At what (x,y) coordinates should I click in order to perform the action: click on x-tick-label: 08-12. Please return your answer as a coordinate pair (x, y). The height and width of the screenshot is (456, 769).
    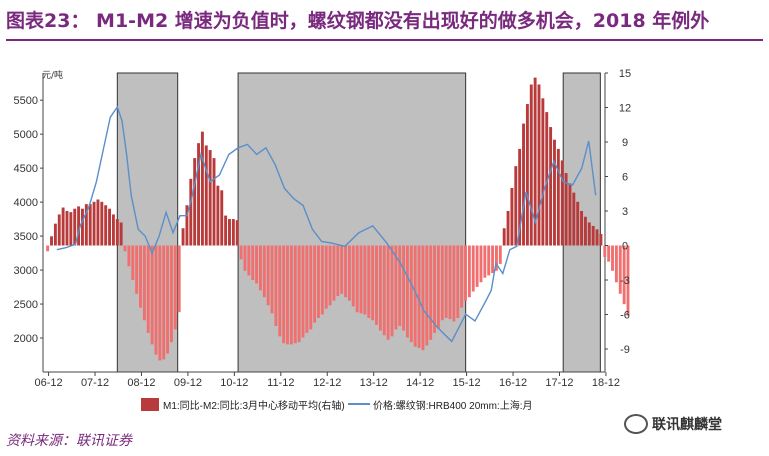
    Looking at the image, I should click on (141, 383).